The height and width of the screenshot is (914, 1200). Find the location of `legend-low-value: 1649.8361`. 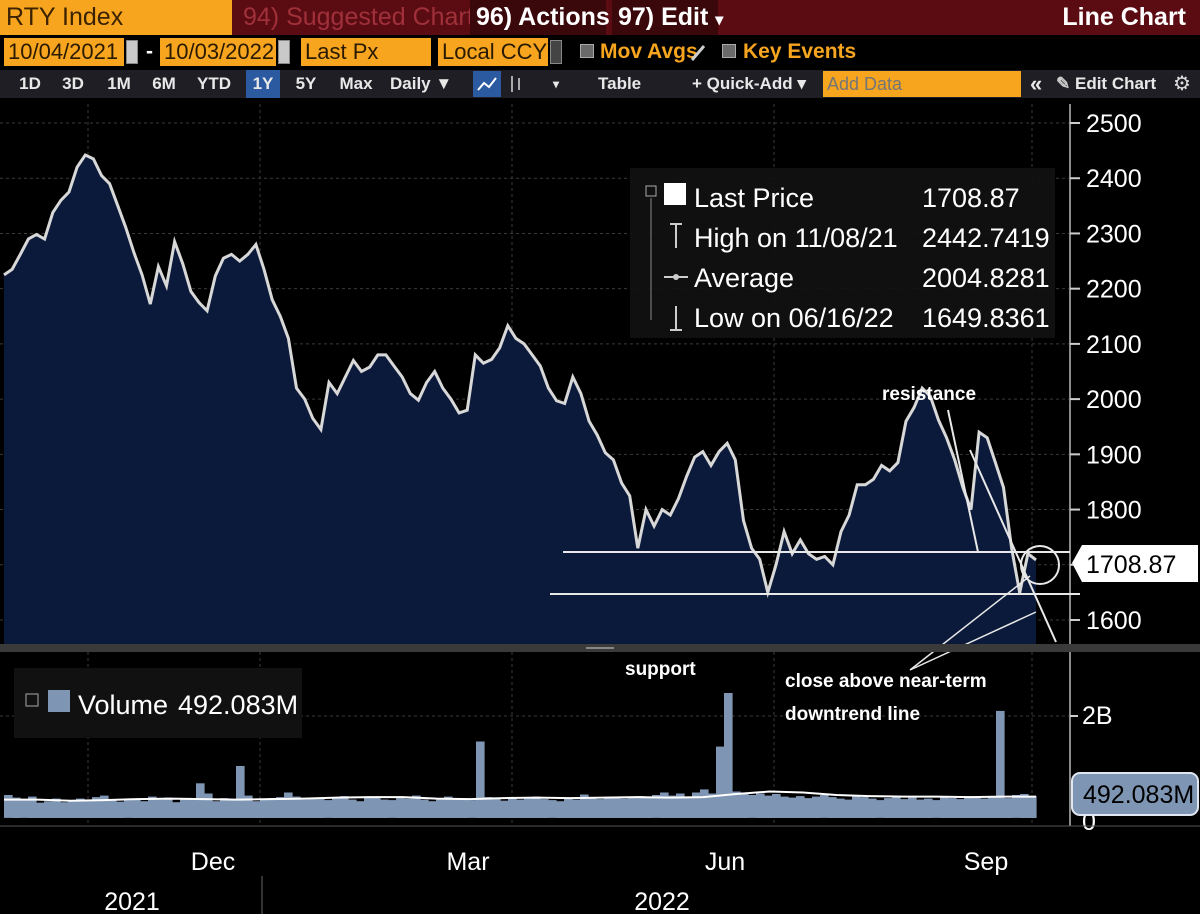

legend-low-value: 1649.8361 is located at coordinates (986, 318).